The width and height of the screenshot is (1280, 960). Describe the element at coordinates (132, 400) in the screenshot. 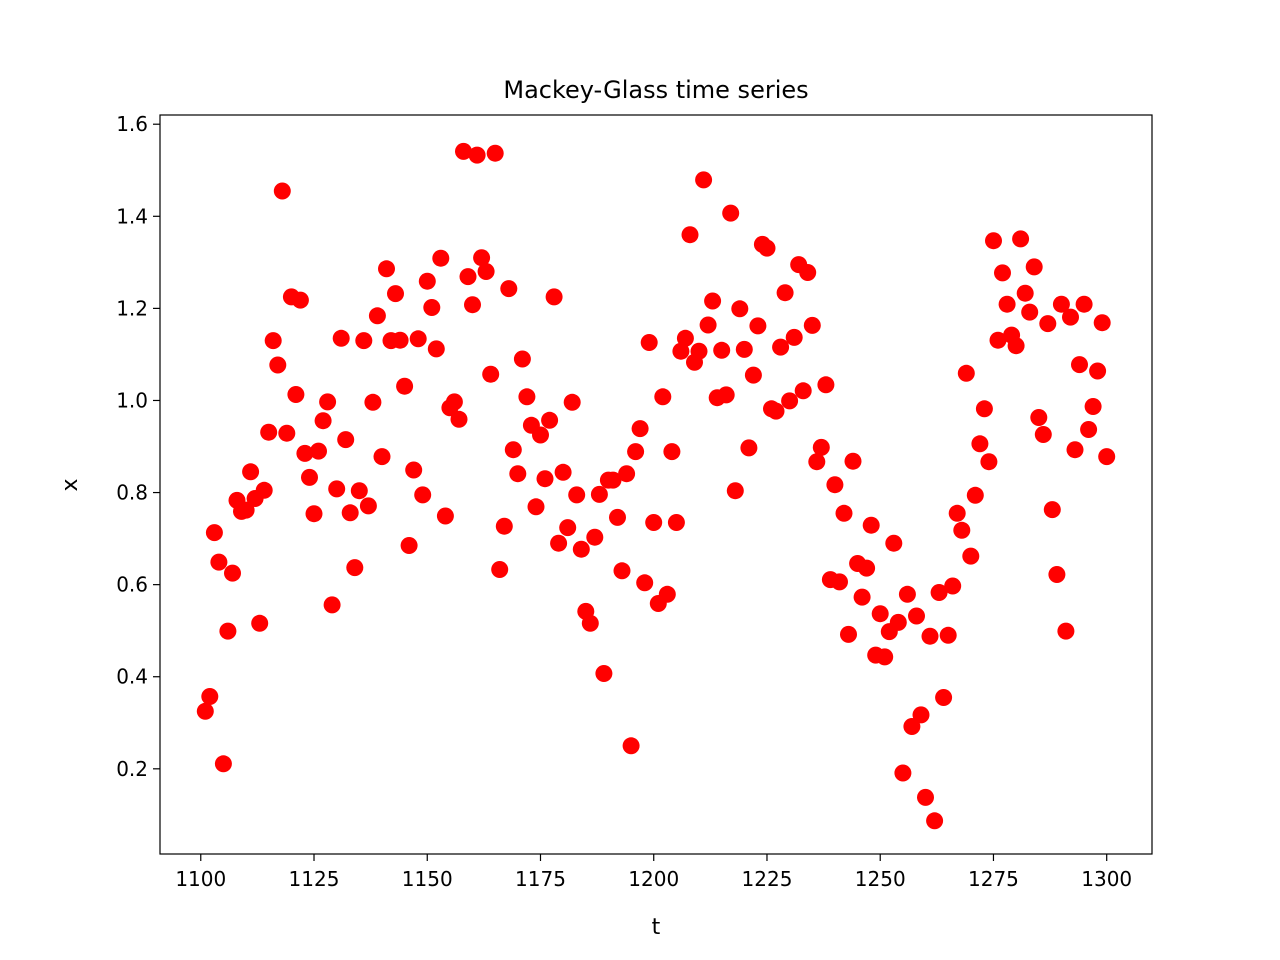

I see `y-tick-label: 1.0` at that location.